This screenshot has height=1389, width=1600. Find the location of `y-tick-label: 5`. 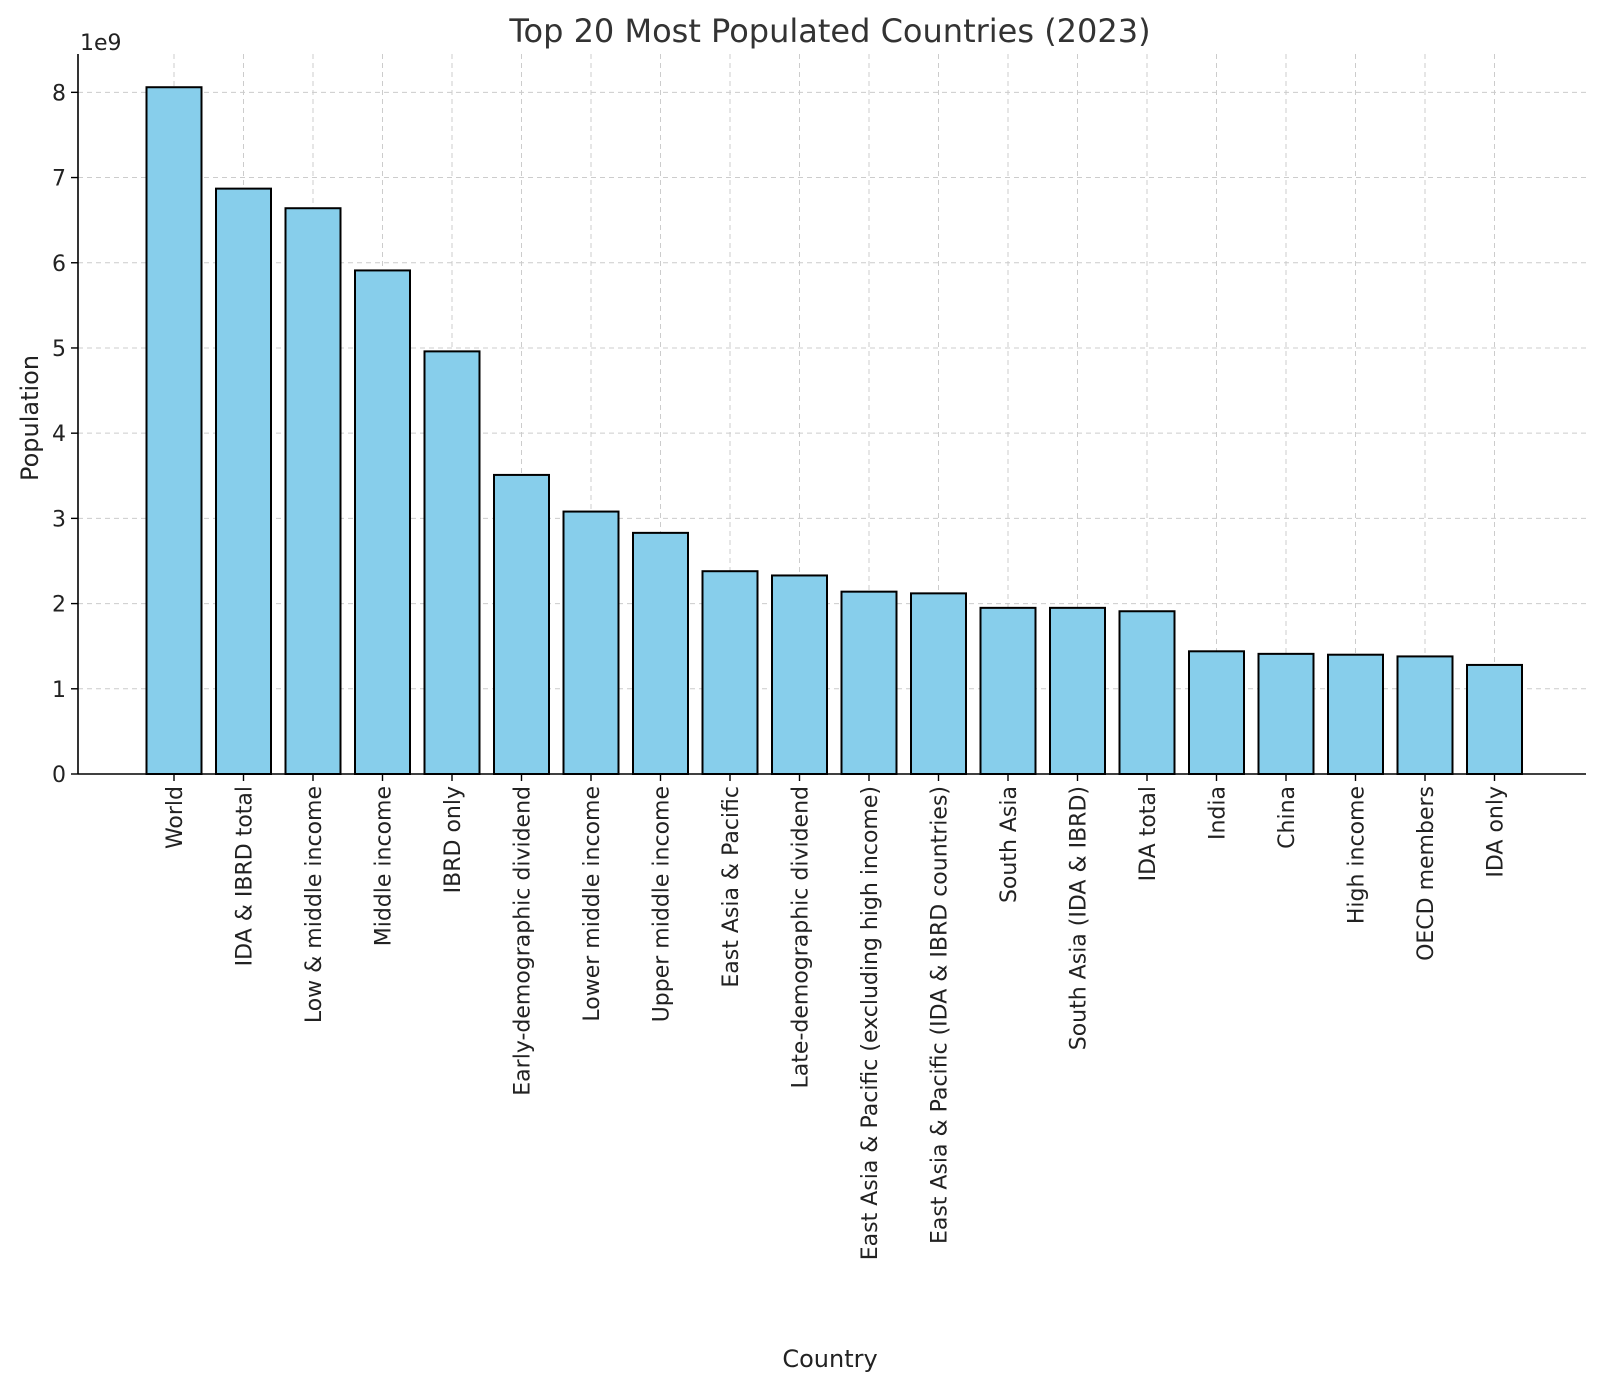

y-tick-label: 5 is located at coordinates (59, 349).